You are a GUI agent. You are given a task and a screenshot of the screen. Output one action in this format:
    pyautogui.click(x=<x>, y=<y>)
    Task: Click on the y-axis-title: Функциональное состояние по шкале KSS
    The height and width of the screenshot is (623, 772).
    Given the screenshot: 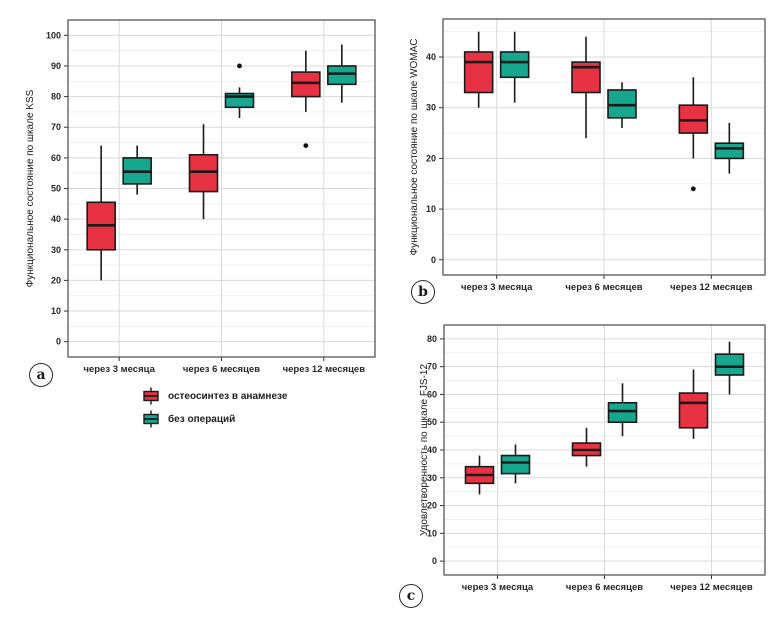 What is the action you would take?
    pyautogui.click(x=30, y=188)
    